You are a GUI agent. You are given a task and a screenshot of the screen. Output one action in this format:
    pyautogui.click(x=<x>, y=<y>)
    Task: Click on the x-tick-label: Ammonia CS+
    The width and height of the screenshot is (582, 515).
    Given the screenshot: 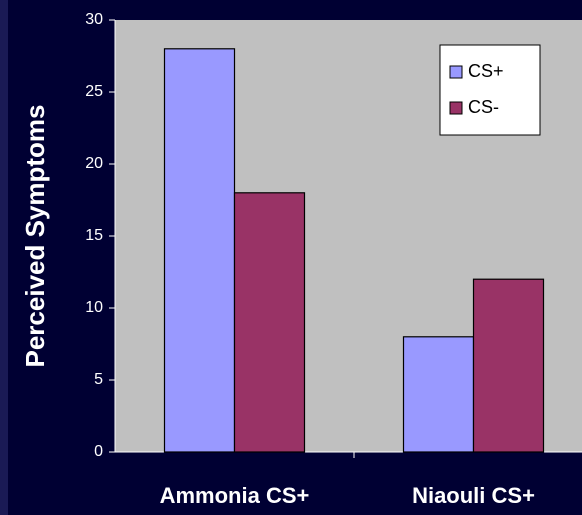 What is the action you would take?
    pyautogui.click(x=235, y=495)
    